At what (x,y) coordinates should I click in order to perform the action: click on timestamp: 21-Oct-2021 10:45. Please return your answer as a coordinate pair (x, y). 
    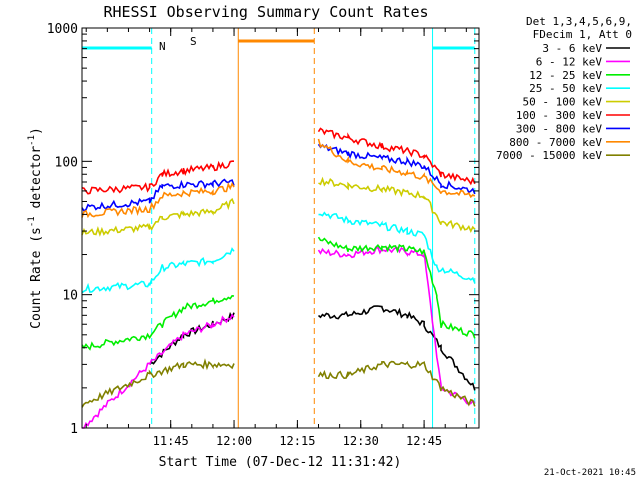
    Looking at the image, I should click on (590, 473).